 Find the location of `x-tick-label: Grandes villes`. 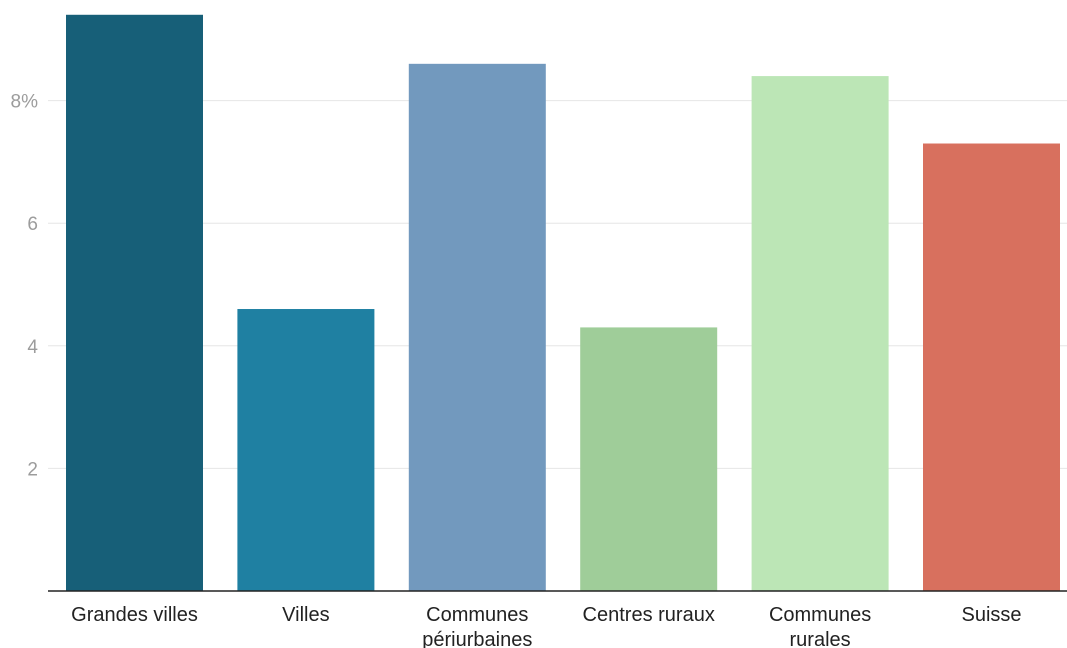

x-tick-label: Grandes villes is located at coordinates (134, 615).